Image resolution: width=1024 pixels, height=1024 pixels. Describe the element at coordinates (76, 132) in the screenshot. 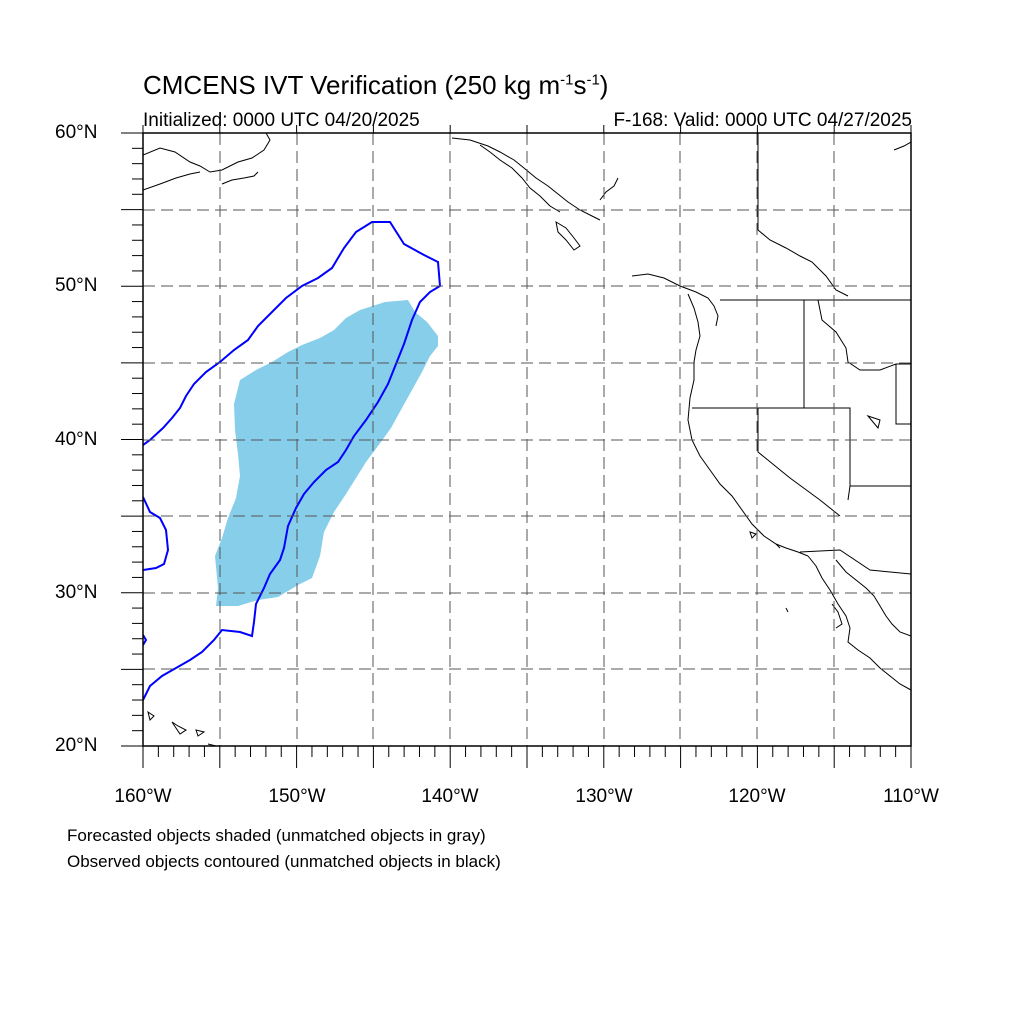

I see `lat-label-60n: 60°N` at that location.